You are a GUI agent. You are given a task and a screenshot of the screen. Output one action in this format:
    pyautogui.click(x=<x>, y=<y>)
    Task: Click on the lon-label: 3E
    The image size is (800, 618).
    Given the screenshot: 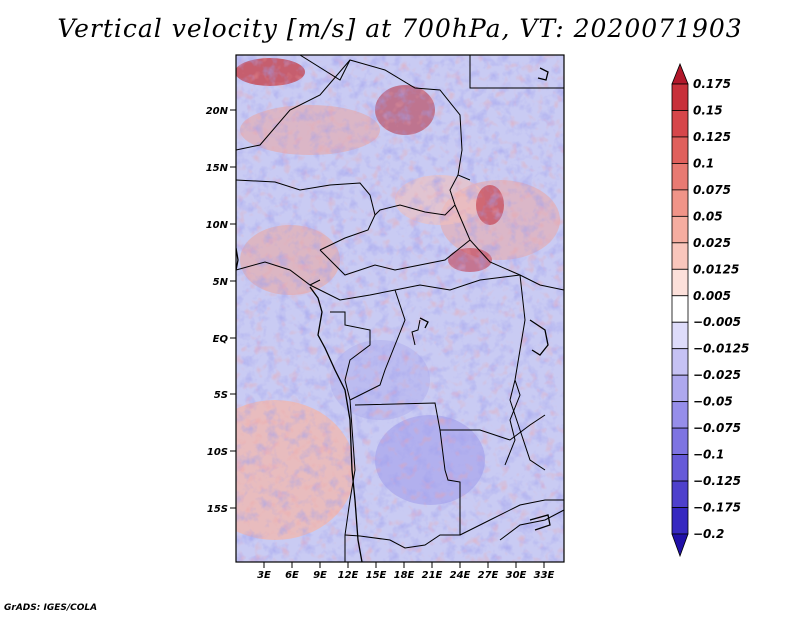 What is the action you would take?
    pyautogui.click(x=264, y=575)
    